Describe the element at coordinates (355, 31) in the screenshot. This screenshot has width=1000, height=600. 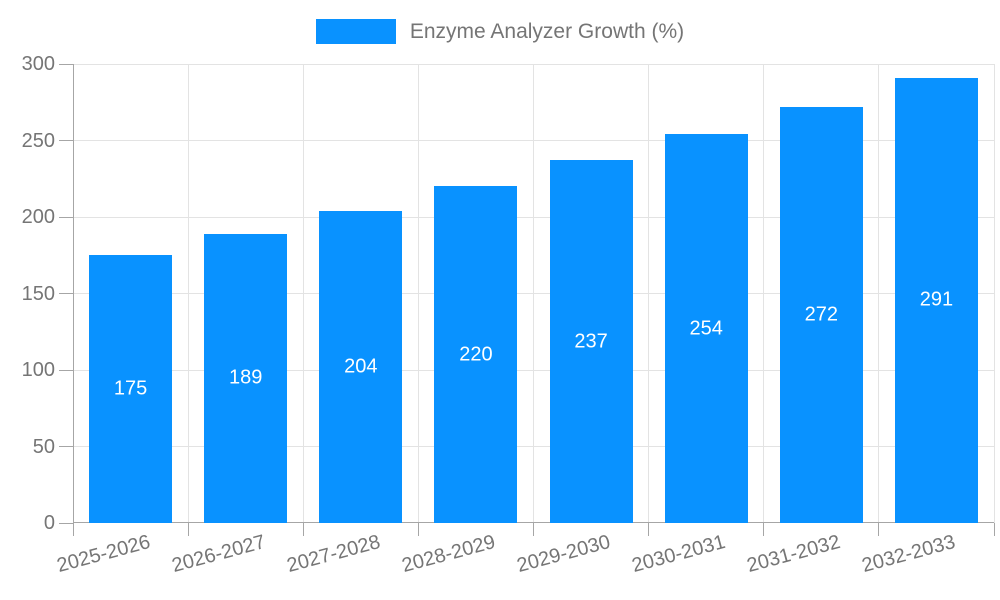
I see `legend-swatch` at that location.